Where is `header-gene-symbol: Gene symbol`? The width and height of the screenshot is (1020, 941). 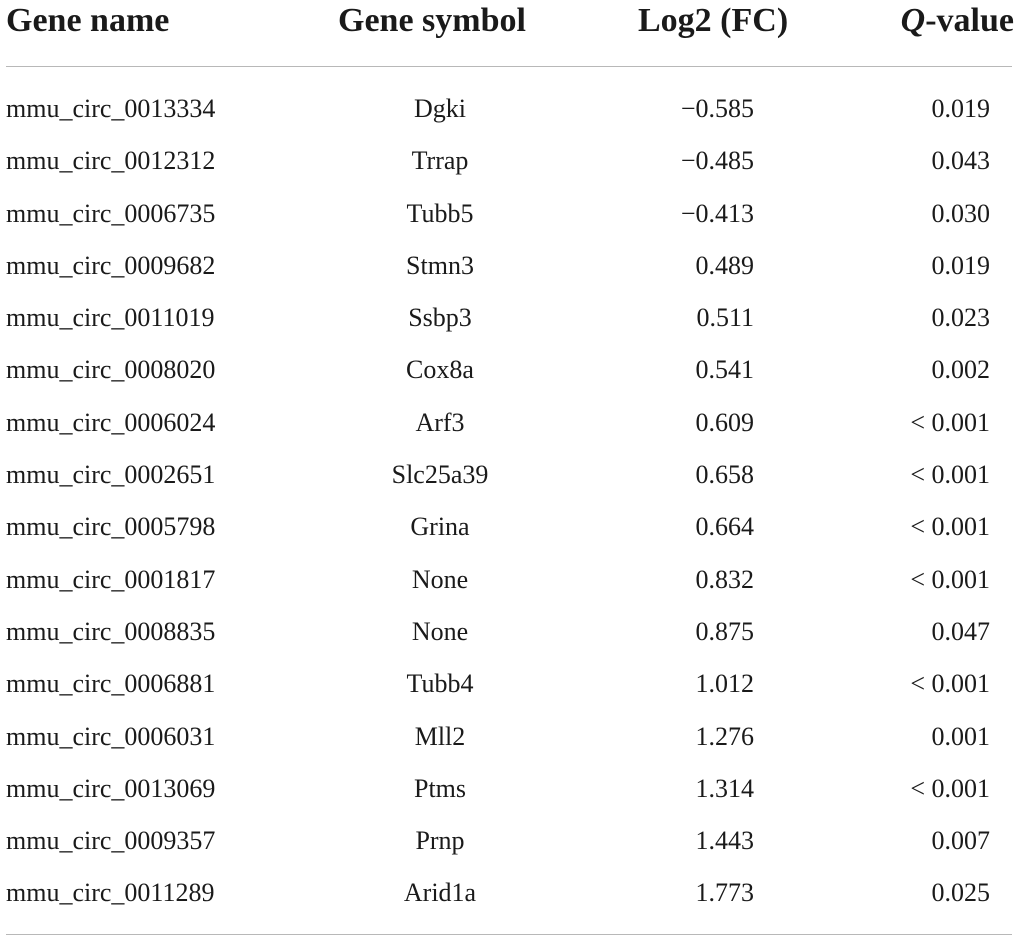 header-gene-symbol: Gene symbol is located at coordinates (432, 20).